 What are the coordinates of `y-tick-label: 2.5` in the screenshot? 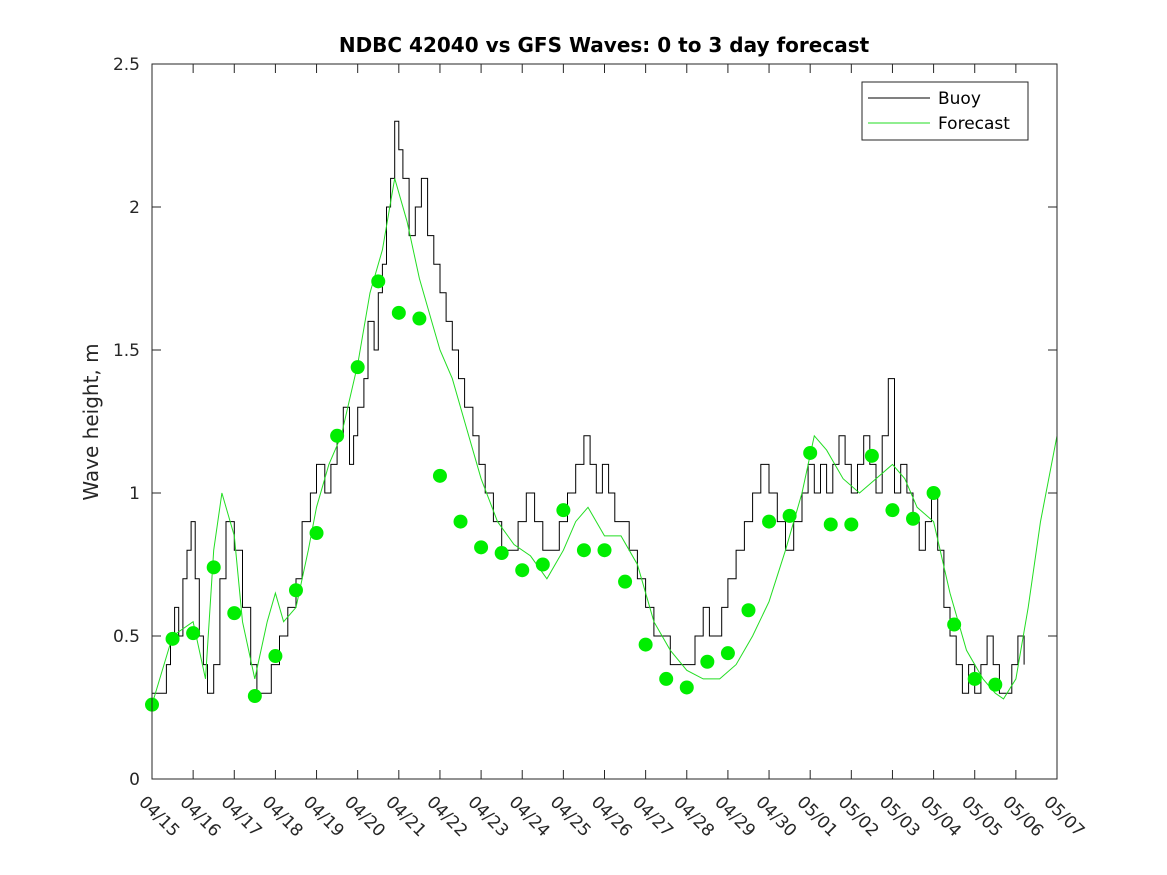 It's located at (126, 65).